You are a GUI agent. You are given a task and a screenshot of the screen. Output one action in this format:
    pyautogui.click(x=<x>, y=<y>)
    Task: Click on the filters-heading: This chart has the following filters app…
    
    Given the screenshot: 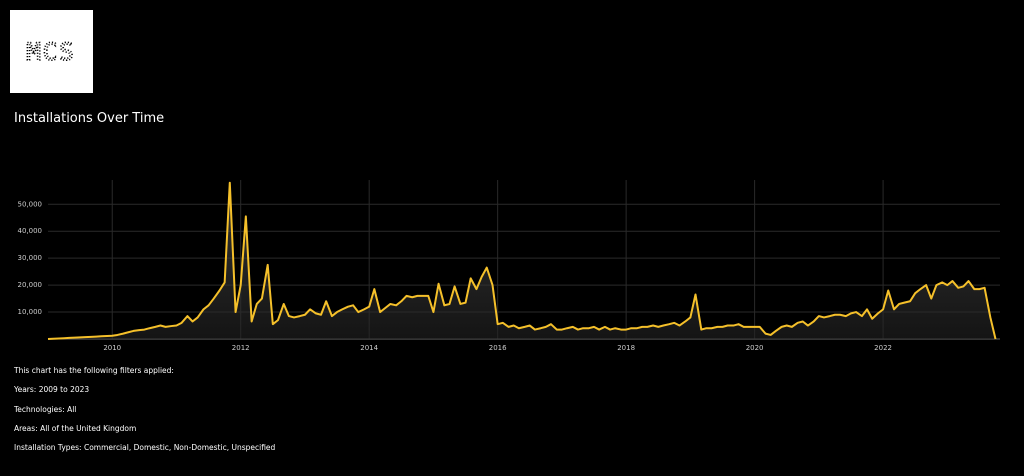 What is the action you would take?
    pyautogui.click(x=94, y=370)
    